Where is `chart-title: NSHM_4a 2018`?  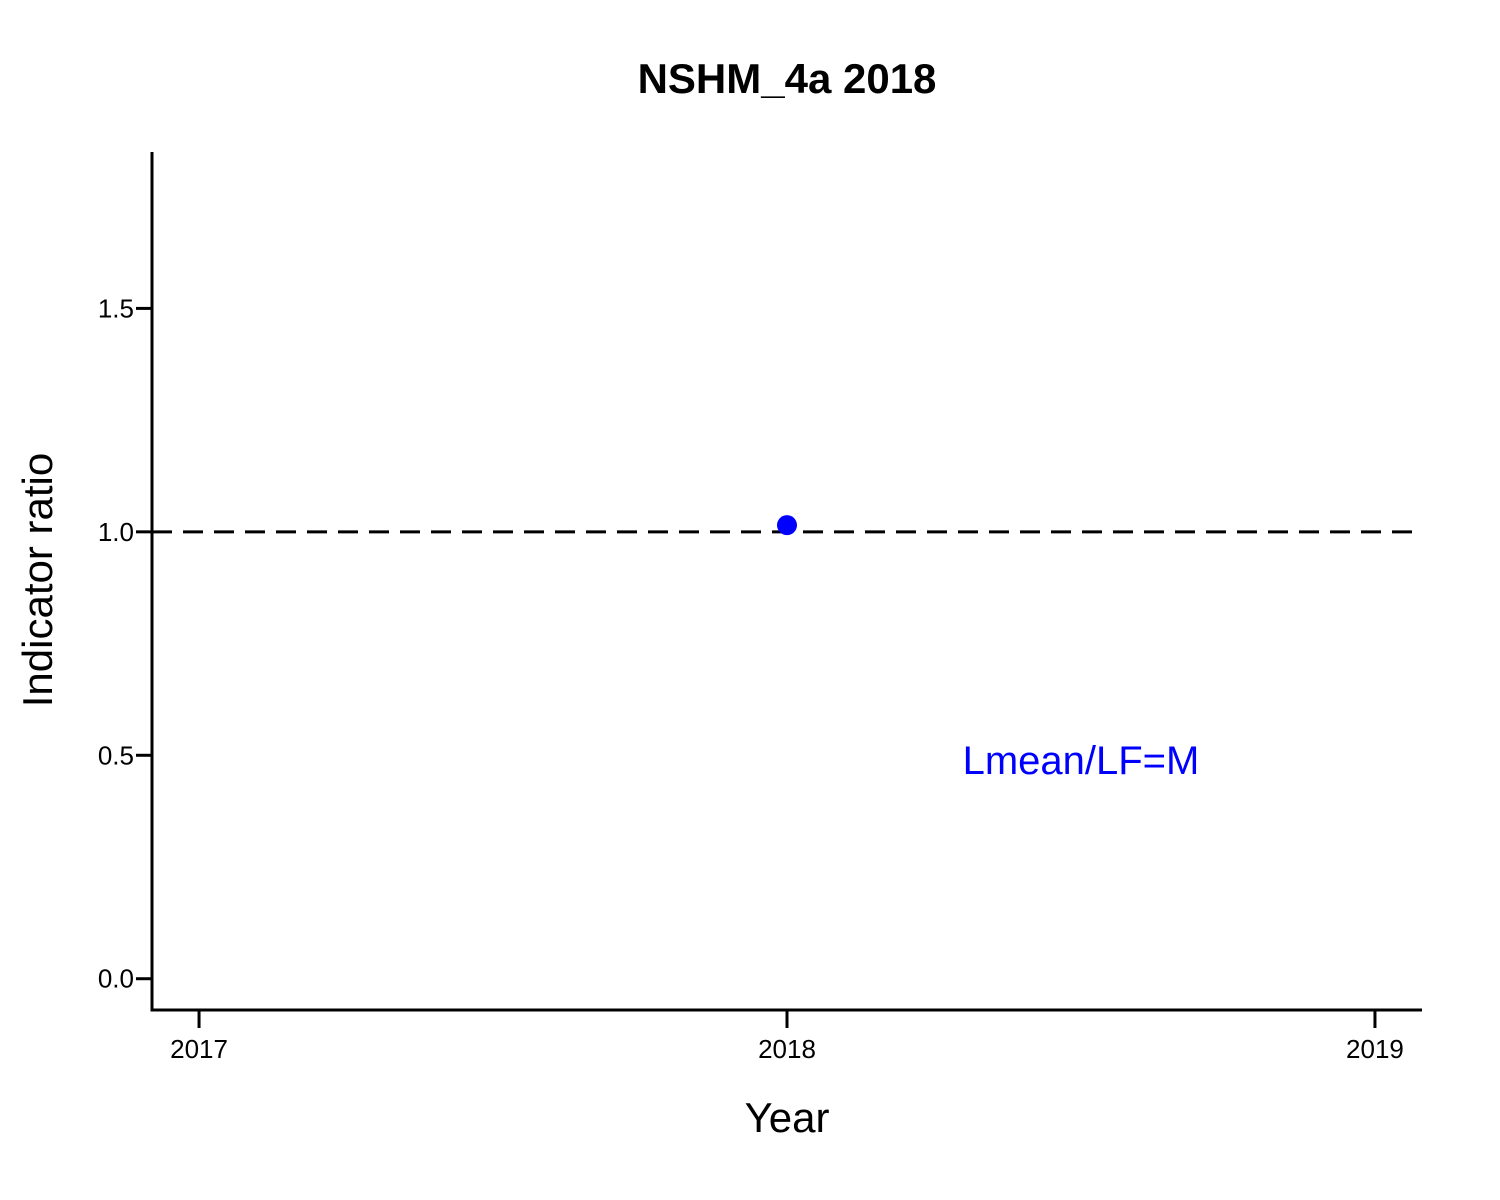
chart-title: NSHM_4a 2018 is located at coordinates (787, 78).